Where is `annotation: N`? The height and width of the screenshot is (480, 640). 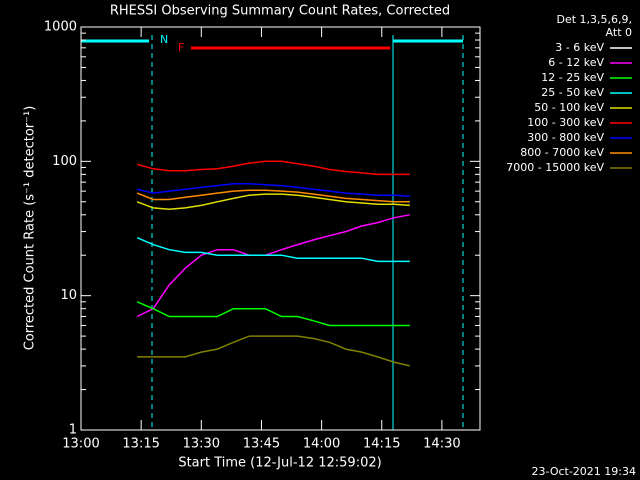
annotation: N is located at coordinates (164, 39).